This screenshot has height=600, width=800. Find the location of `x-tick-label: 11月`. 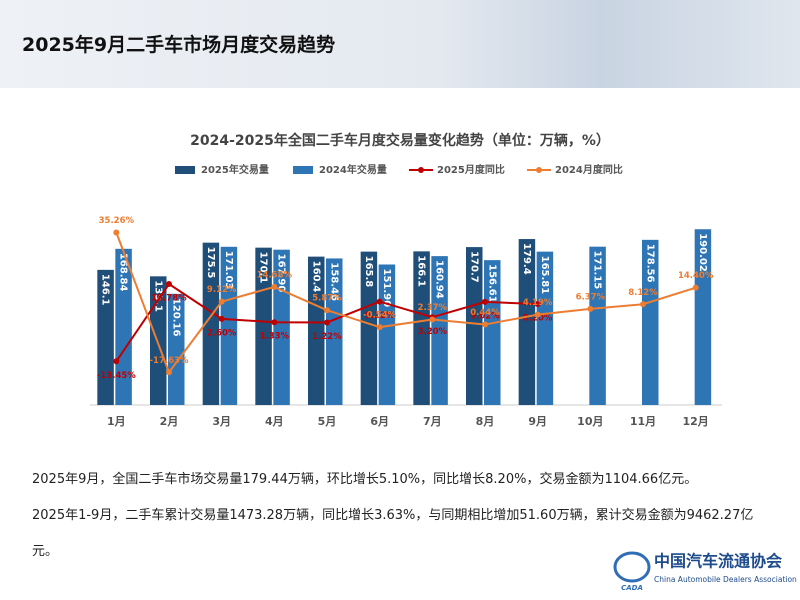

x-tick-label: 11月 is located at coordinates (643, 421).